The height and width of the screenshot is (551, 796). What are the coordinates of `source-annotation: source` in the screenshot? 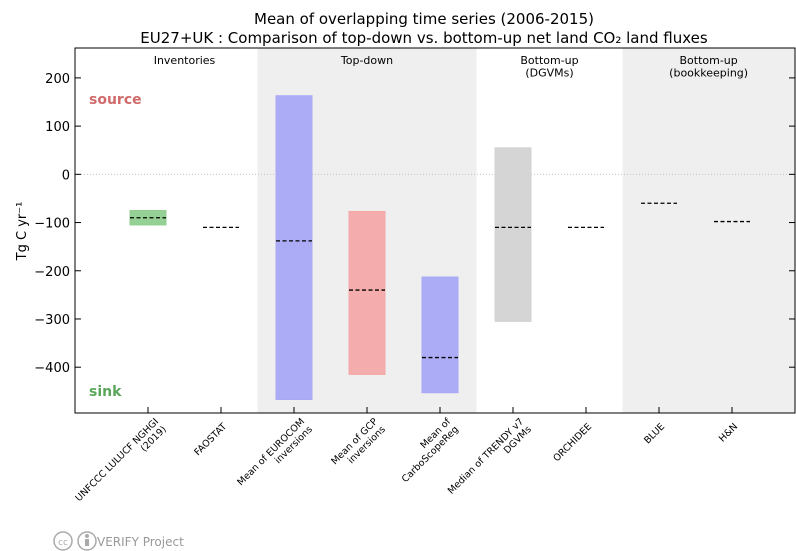 It's located at (115, 100).